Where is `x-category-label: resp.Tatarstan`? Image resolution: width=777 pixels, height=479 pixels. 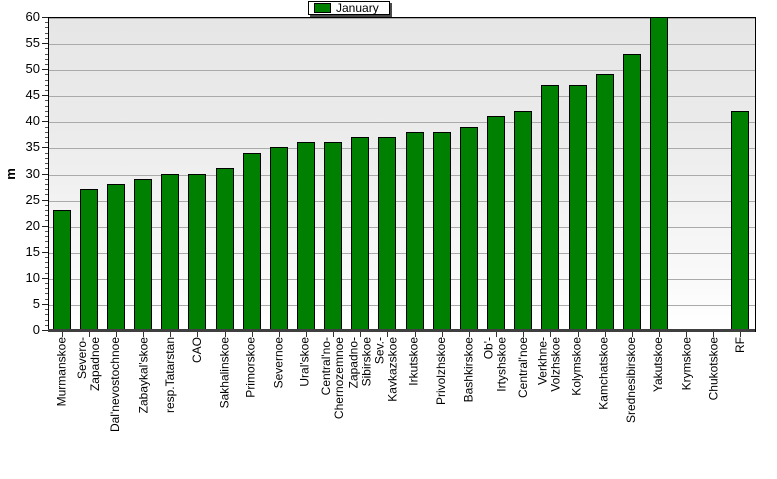 x-category-label: resp.Tatarstan is located at coordinates (170, 375).